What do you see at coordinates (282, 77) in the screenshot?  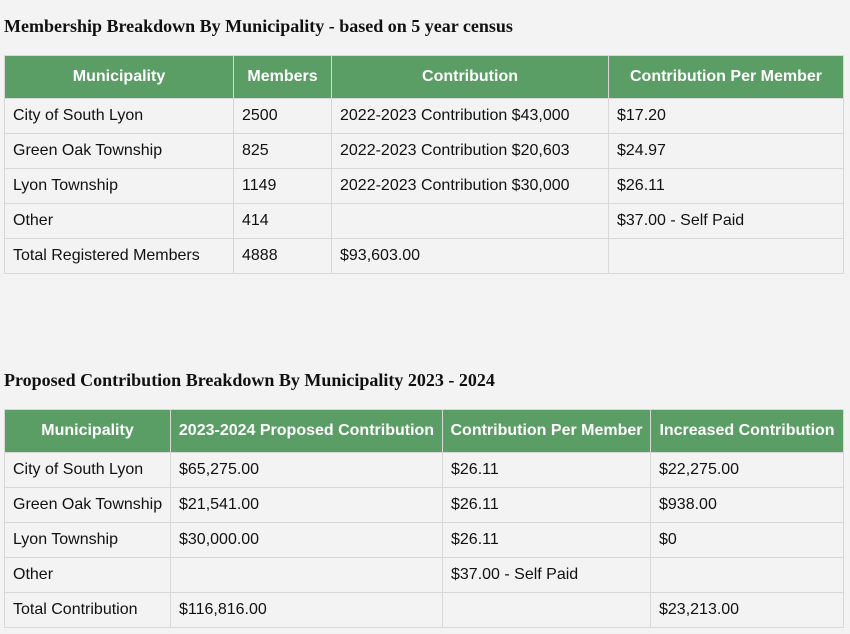 I see `column-header-members: Members` at bounding box center [282, 77].